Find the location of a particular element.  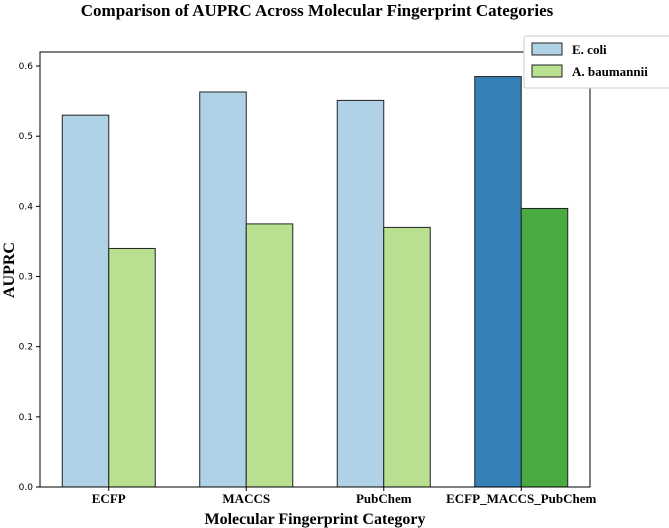

y-tick-label: 0.3 is located at coordinates (26, 278).